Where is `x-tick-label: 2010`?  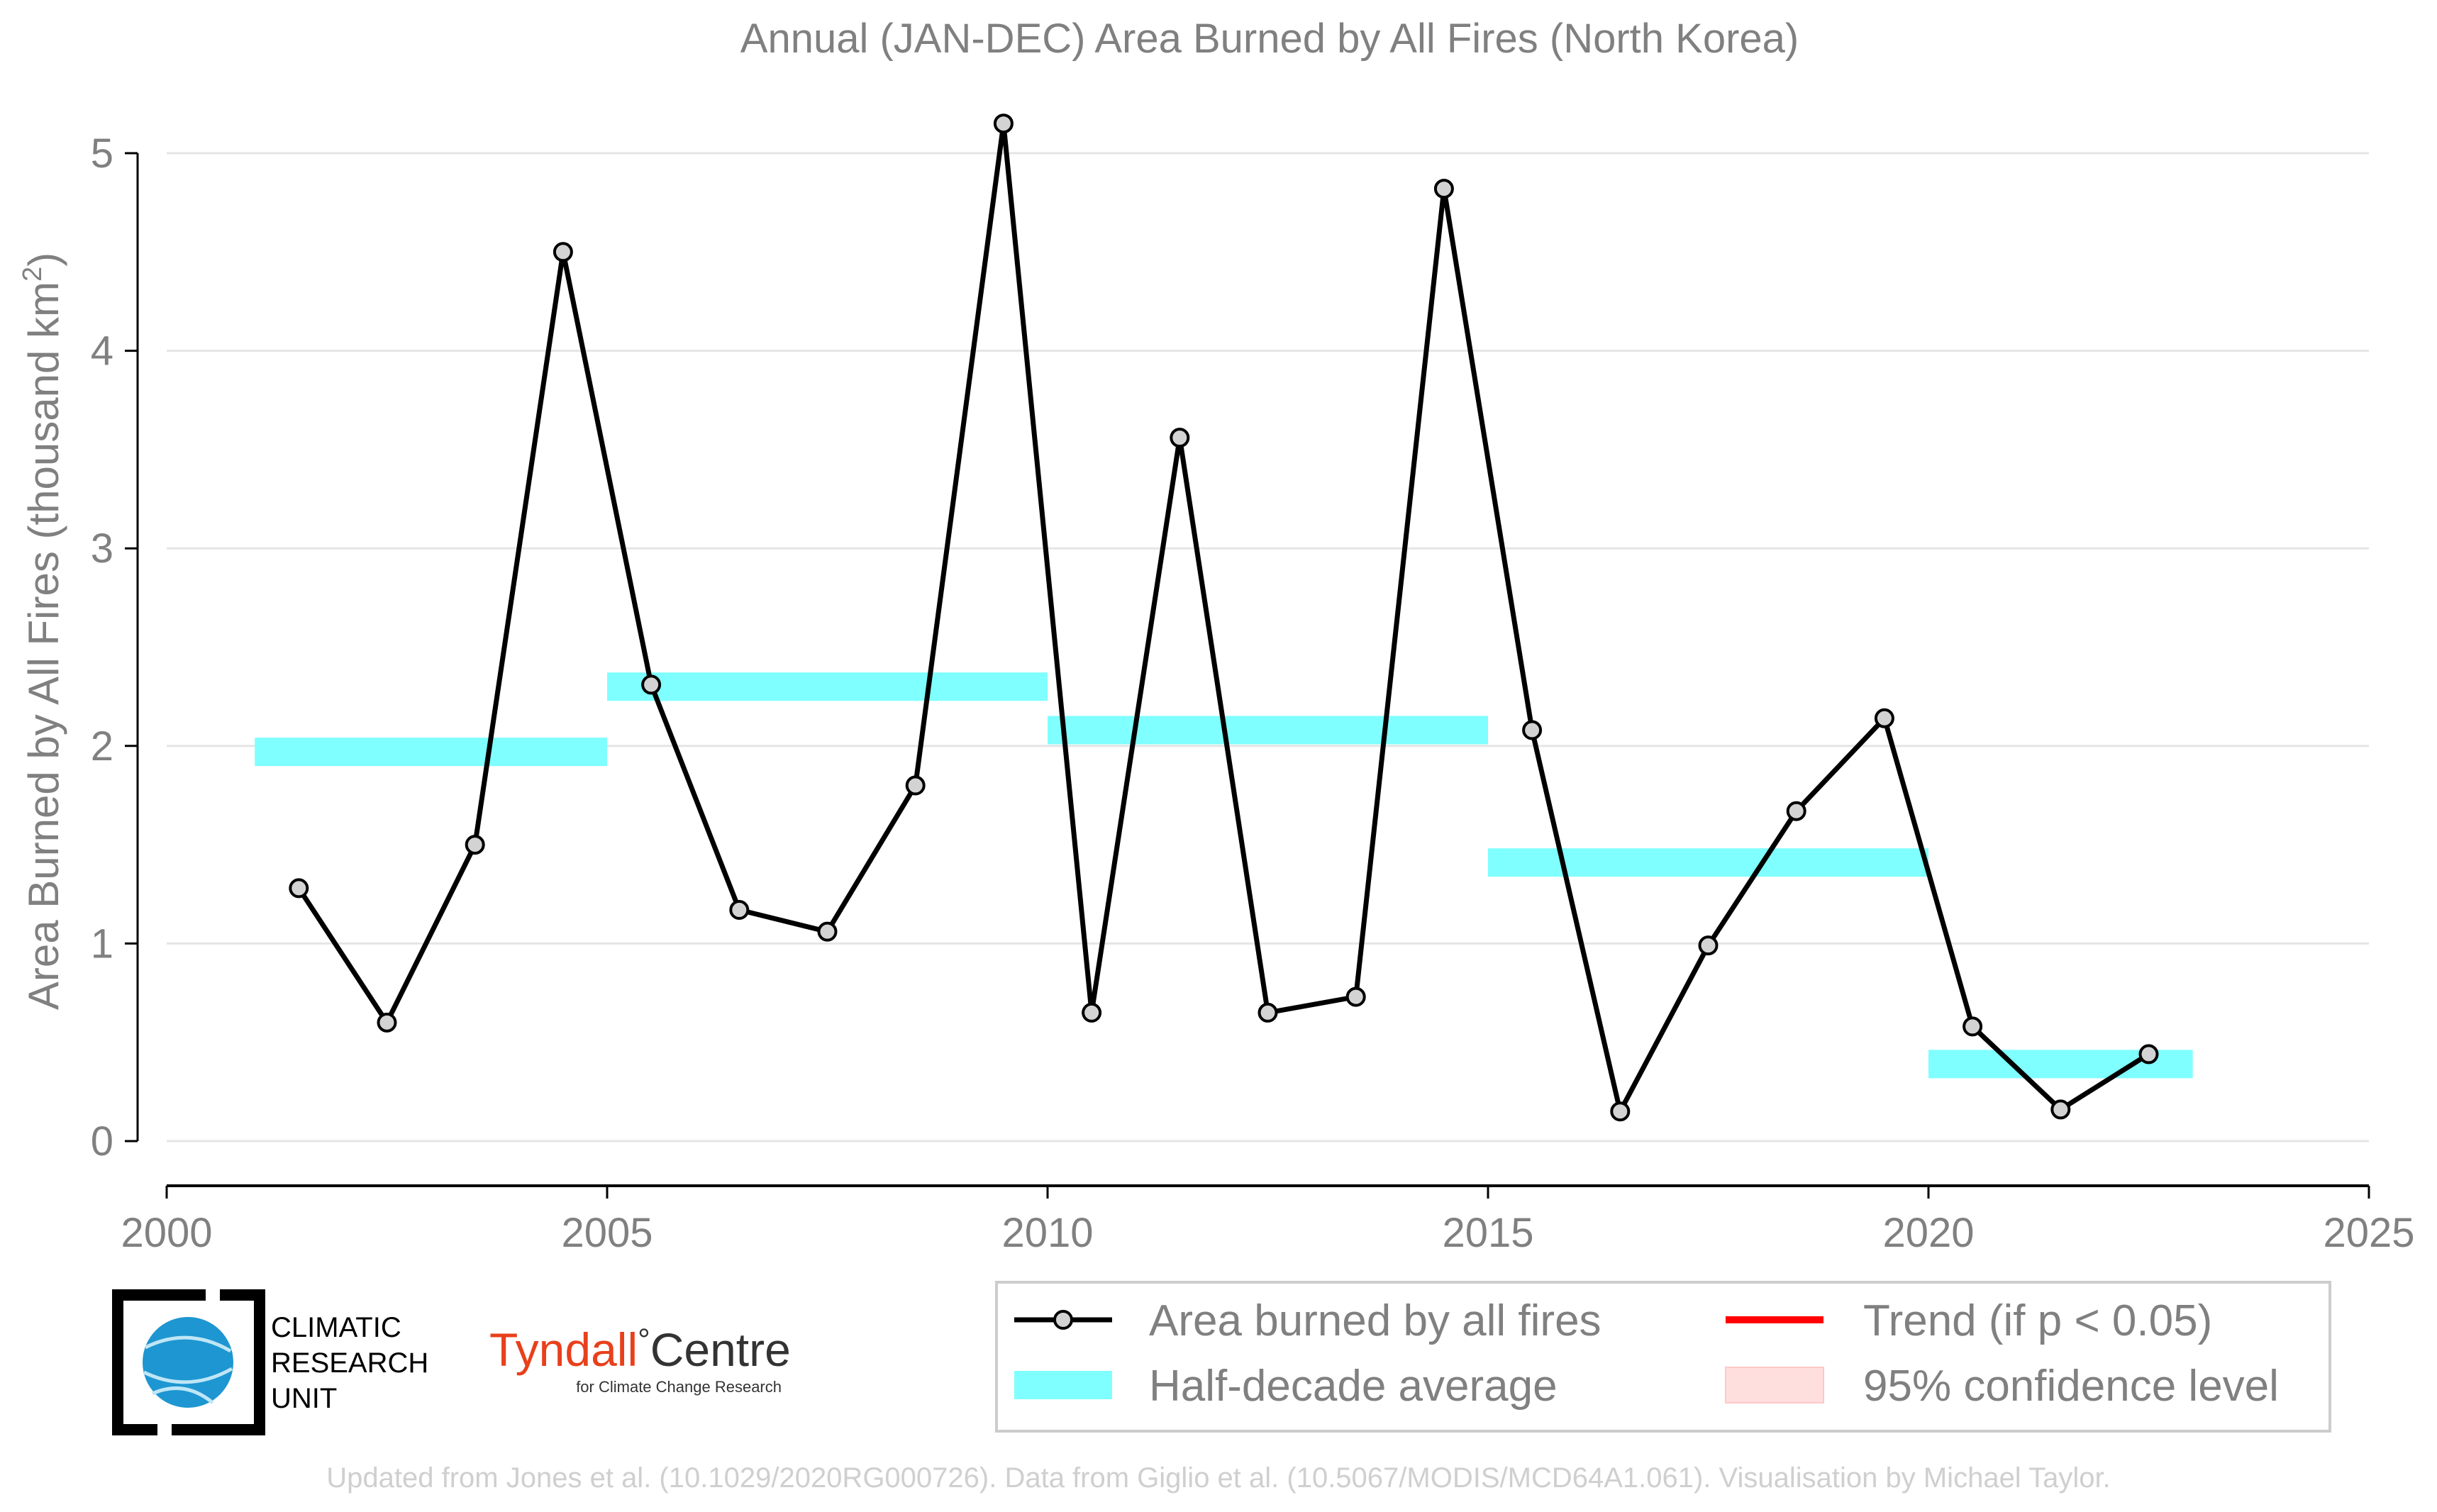 x-tick-label: 2010 is located at coordinates (1047, 1233).